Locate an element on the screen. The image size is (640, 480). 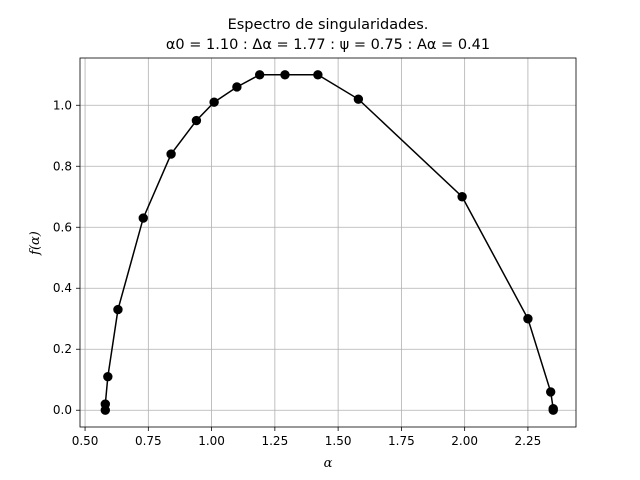
x-tick-label: 1.75 is located at coordinates (401, 441).